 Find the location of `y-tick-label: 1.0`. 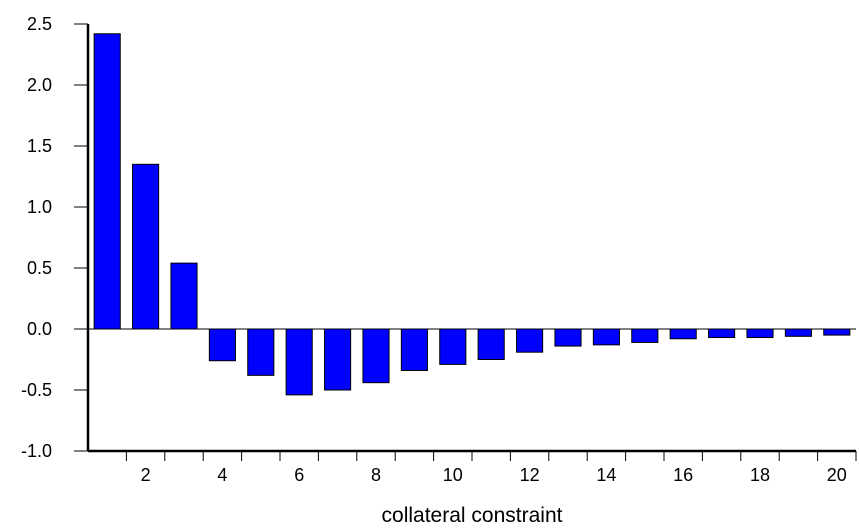

y-tick-label: 1.0 is located at coordinates (39, 207).